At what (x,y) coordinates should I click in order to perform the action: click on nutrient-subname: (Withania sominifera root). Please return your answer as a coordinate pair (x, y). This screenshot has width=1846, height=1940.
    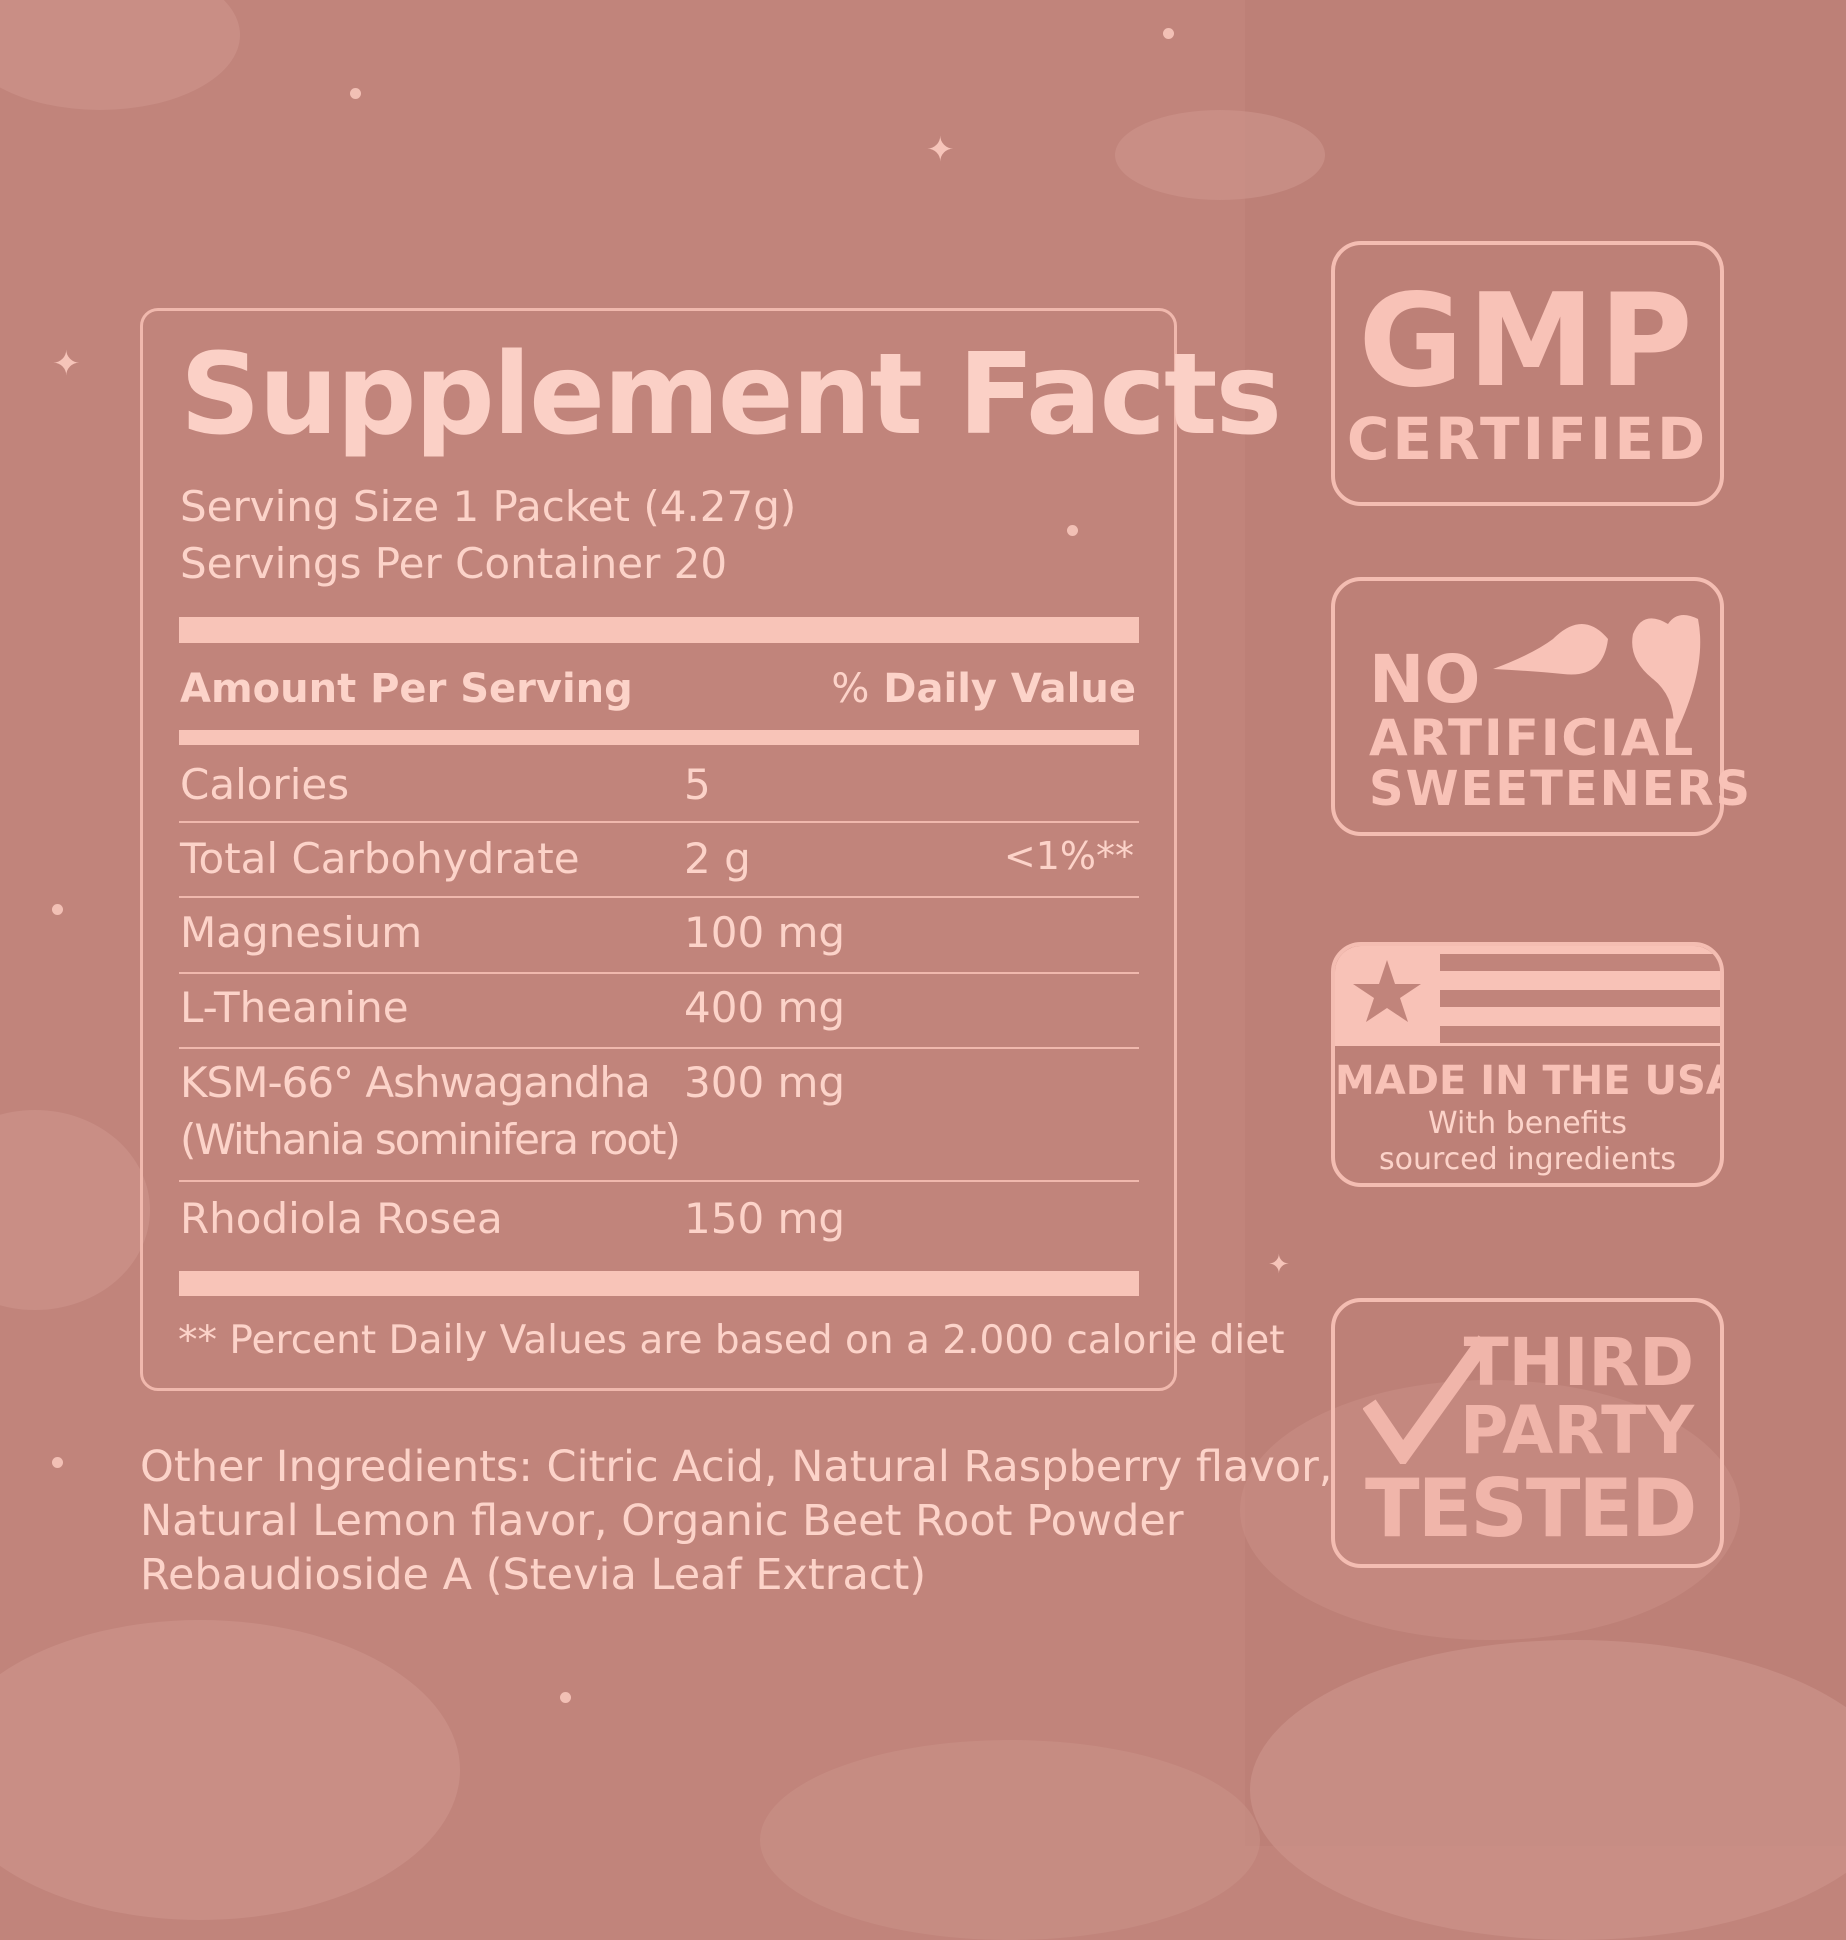
    Looking at the image, I should click on (430, 1139).